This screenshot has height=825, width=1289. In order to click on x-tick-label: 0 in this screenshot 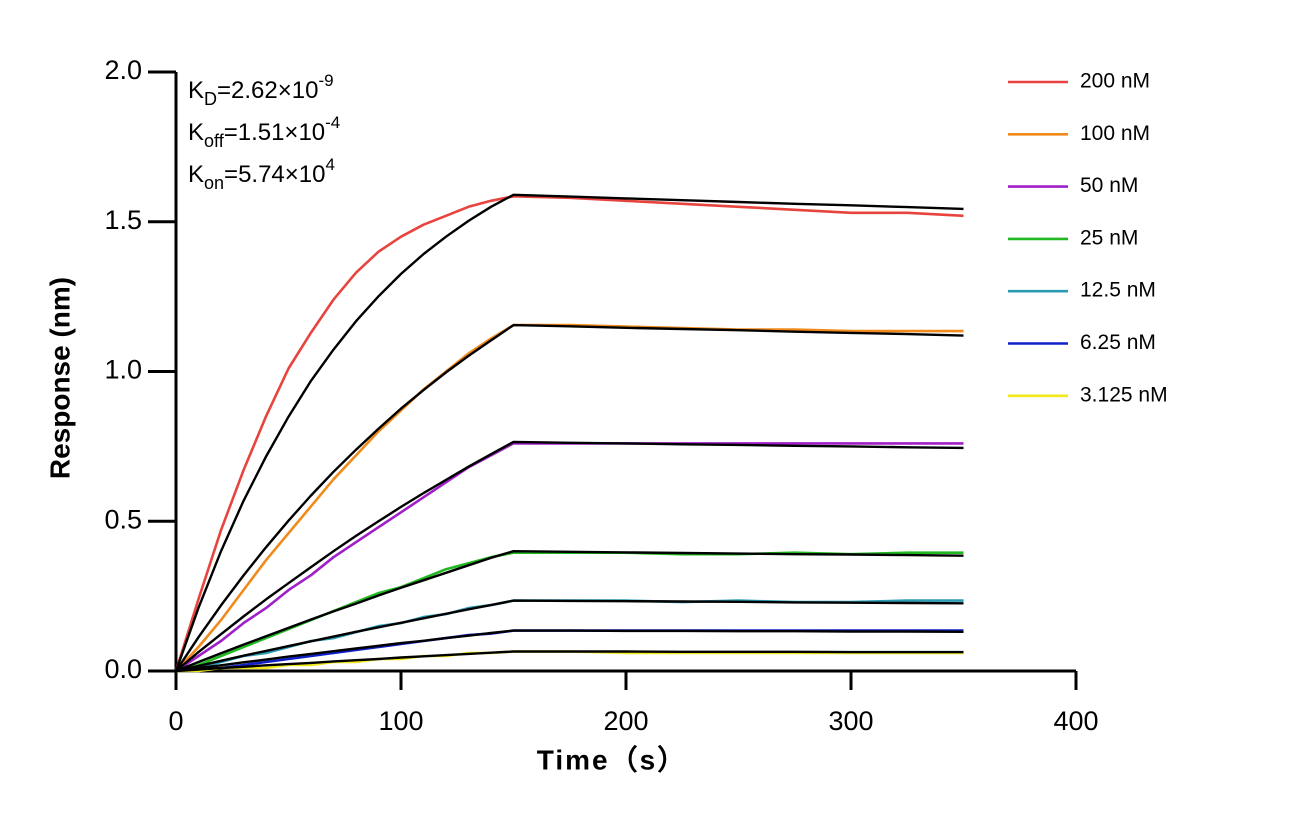, I will do `click(175, 721)`.